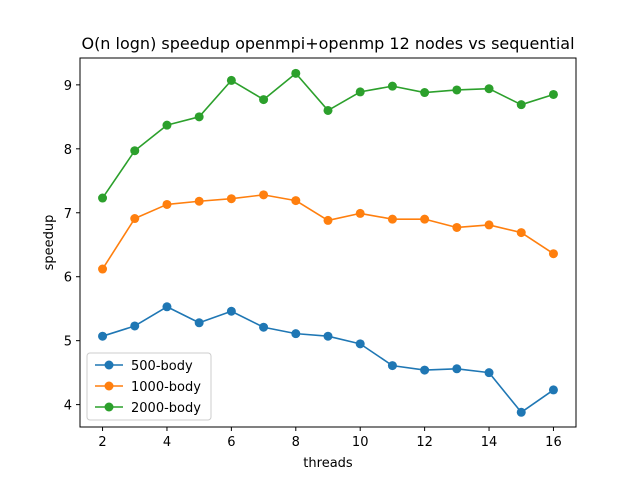 This screenshot has height=480, width=640. What do you see at coordinates (68, 278) in the screenshot?
I see `y-tick-label: 6` at bounding box center [68, 278].